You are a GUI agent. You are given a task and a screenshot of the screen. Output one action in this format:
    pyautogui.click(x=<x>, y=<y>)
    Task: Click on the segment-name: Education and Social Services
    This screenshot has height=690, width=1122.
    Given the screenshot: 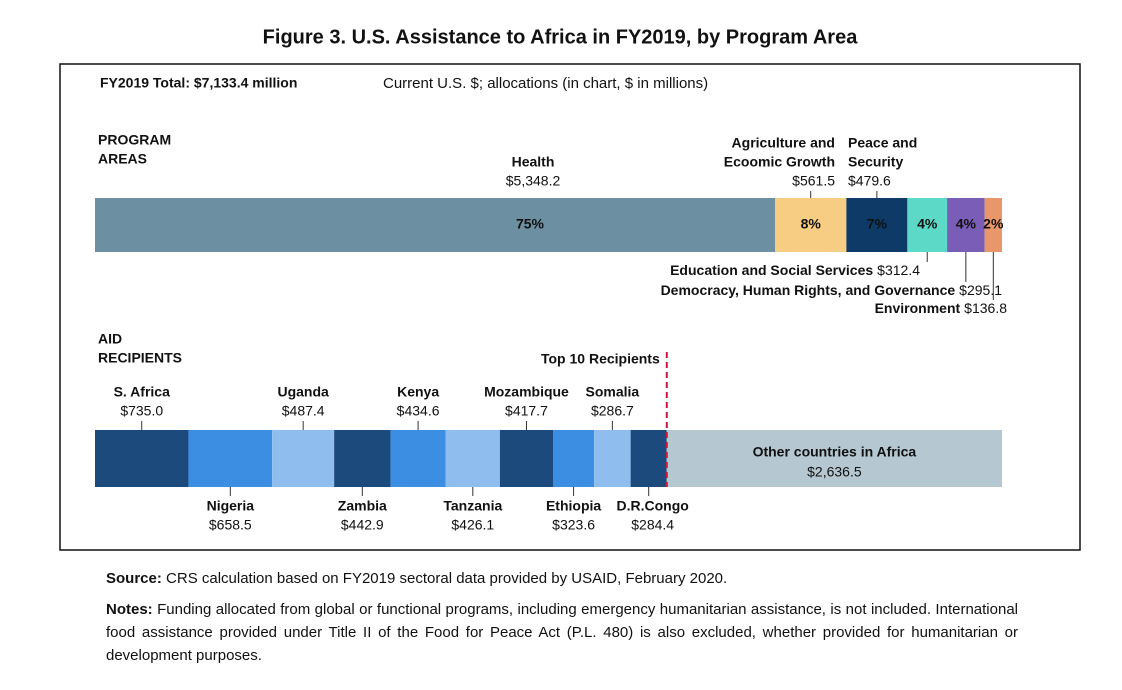 What is the action you would take?
    pyautogui.click(x=771, y=270)
    